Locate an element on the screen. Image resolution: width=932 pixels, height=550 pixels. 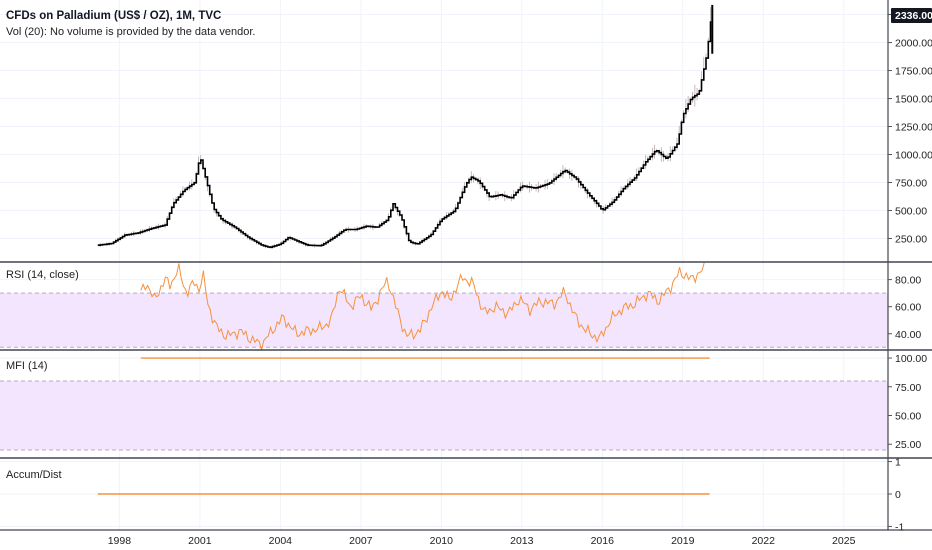
x-tick-label: 2001 is located at coordinates (200, 541).